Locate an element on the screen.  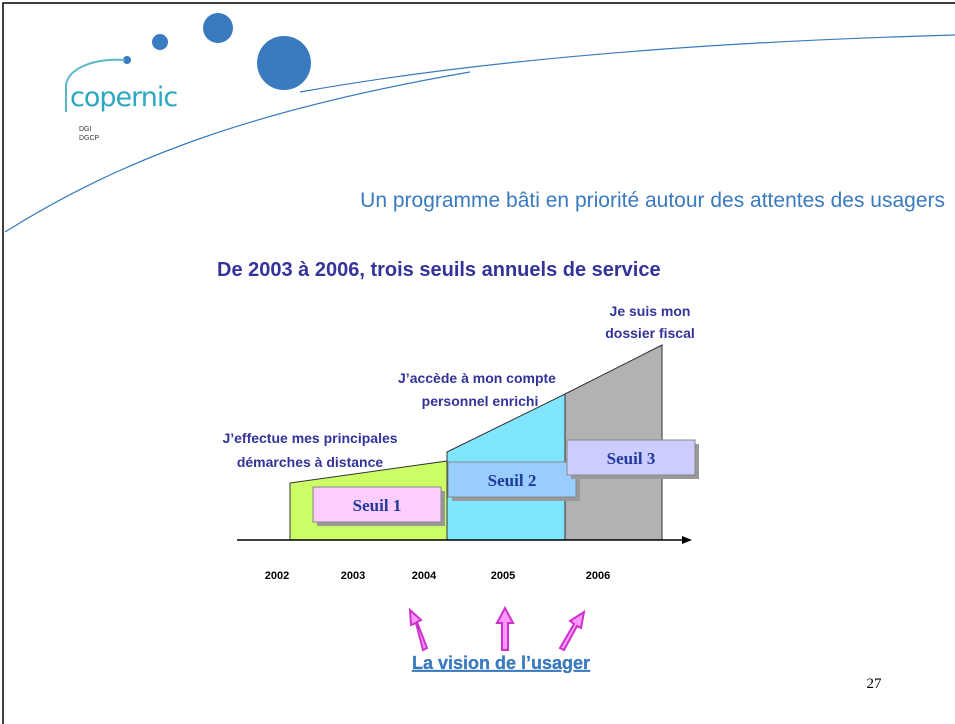
logo-sub: DGI is located at coordinates (85, 129).